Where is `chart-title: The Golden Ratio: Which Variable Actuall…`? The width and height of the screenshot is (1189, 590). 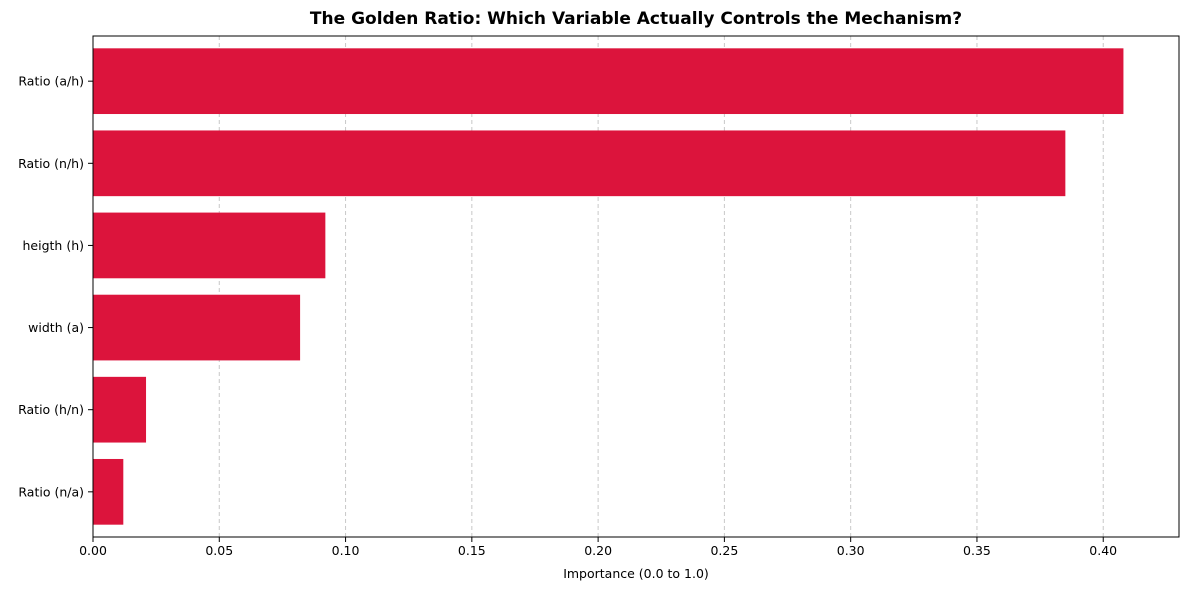 chart-title: The Golden Ratio: Which Variable Actuall… is located at coordinates (636, 19).